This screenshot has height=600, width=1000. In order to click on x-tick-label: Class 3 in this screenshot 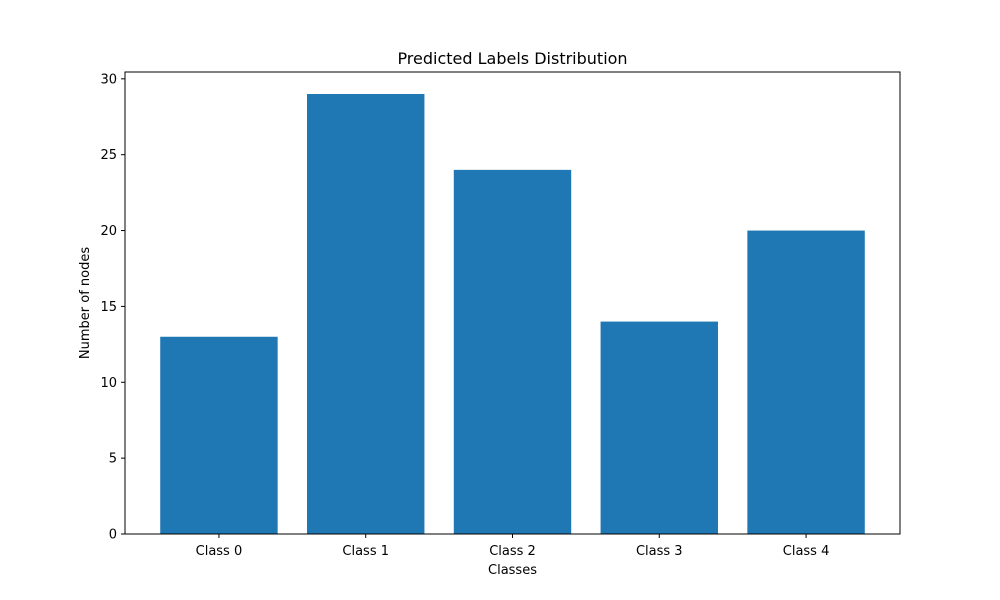, I will do `click(659, 551)`.